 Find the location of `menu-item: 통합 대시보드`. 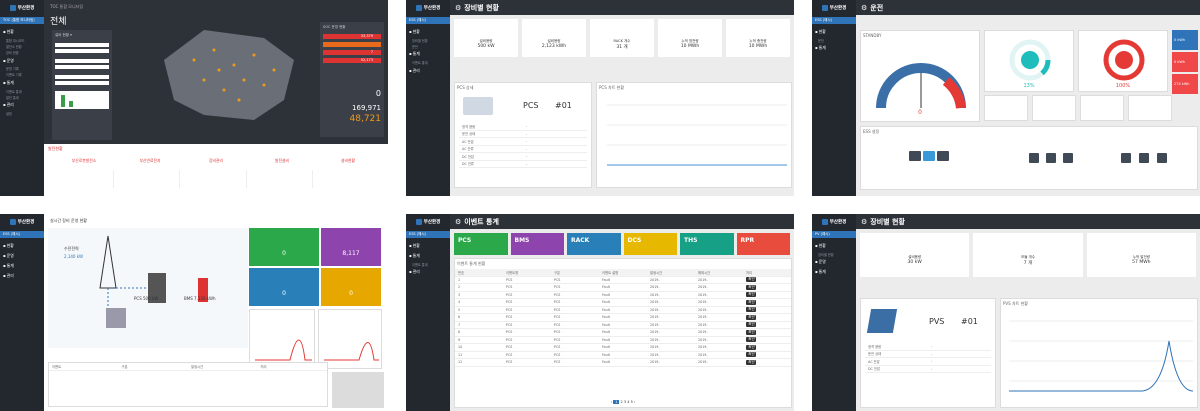

menu-item: 통합 대시보드 is located at coordinates (15, 40).